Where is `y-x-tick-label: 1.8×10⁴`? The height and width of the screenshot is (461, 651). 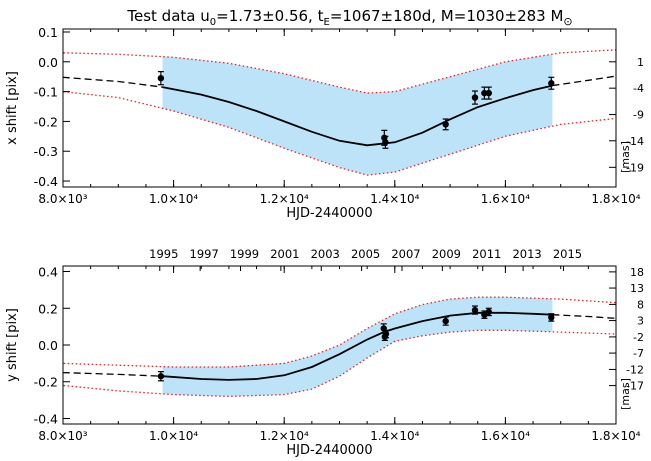
y-x-tick-label: 1.8×10⁴ is located at coordinates (615, 436).